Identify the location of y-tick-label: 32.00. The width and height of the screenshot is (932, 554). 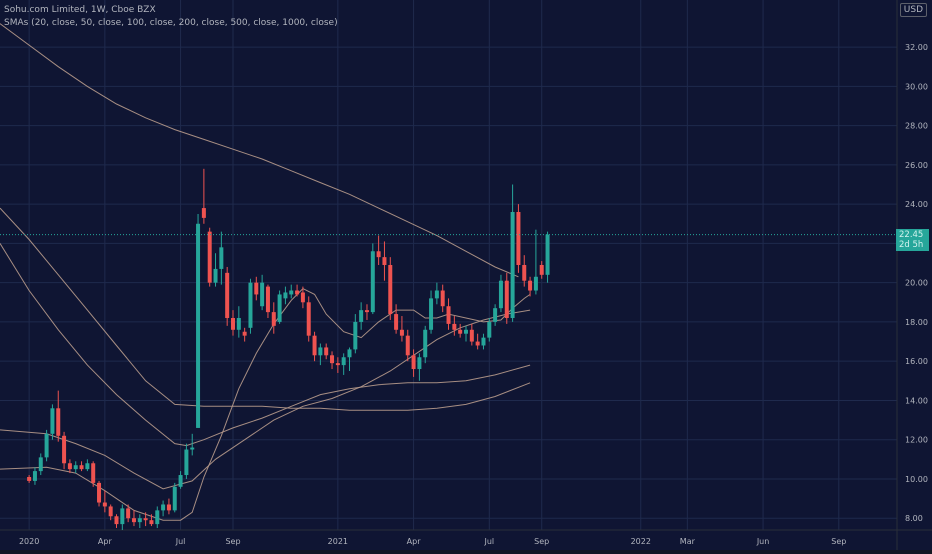
(916, 47).